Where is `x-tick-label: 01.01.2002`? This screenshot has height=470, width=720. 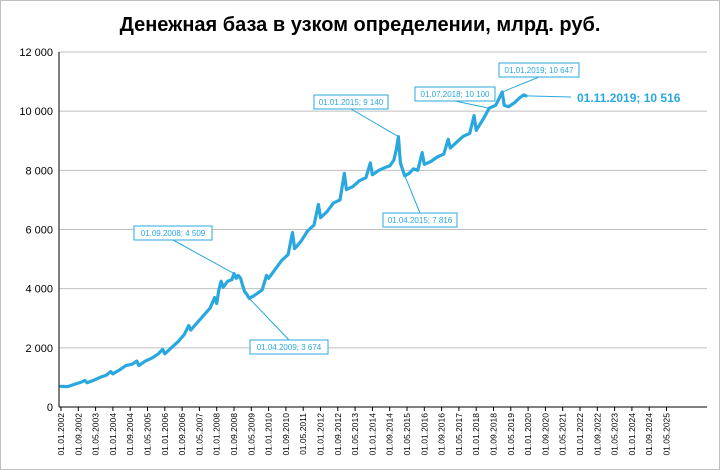 x-tick-label: 01.01.2002 is located at coordinates (61, 434).